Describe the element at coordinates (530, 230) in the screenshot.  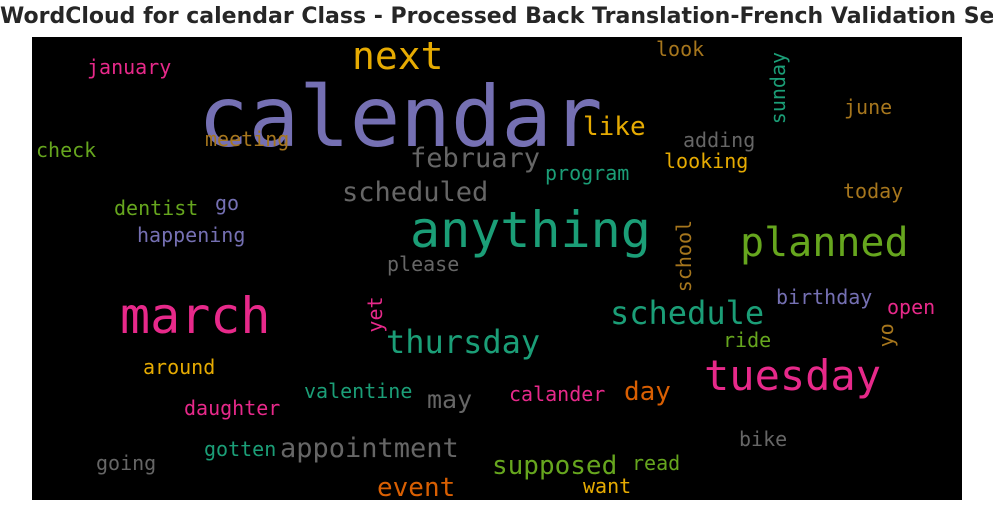
I see `word-anything: anything` at that location.